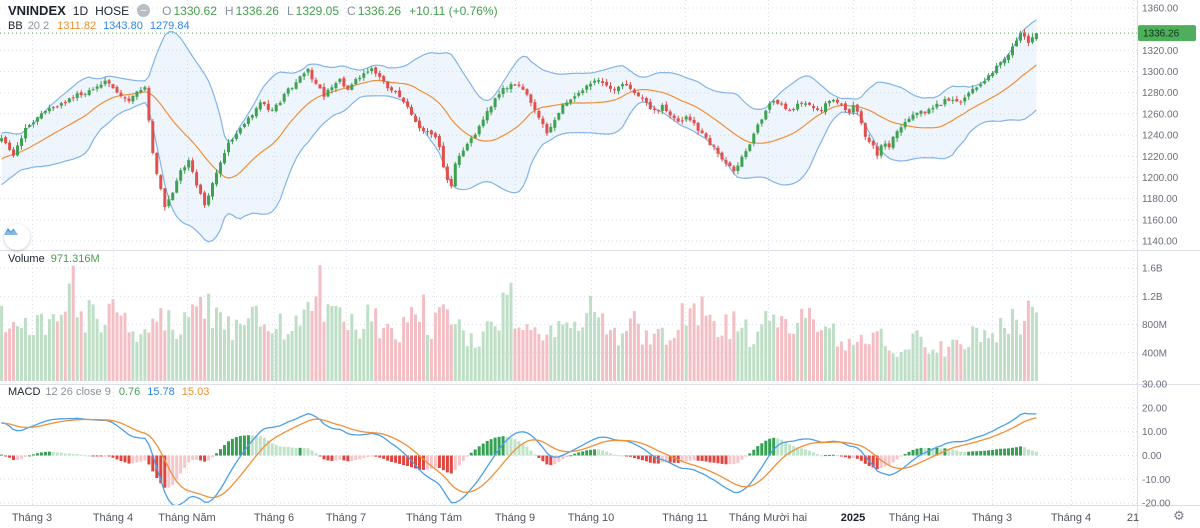 Image resolution: width=1200 pixels, height=528 pixels. Describe the element at coordinates (1152, 456) in the screenshot. I see `macd-axis-label: 0.00` at that location.